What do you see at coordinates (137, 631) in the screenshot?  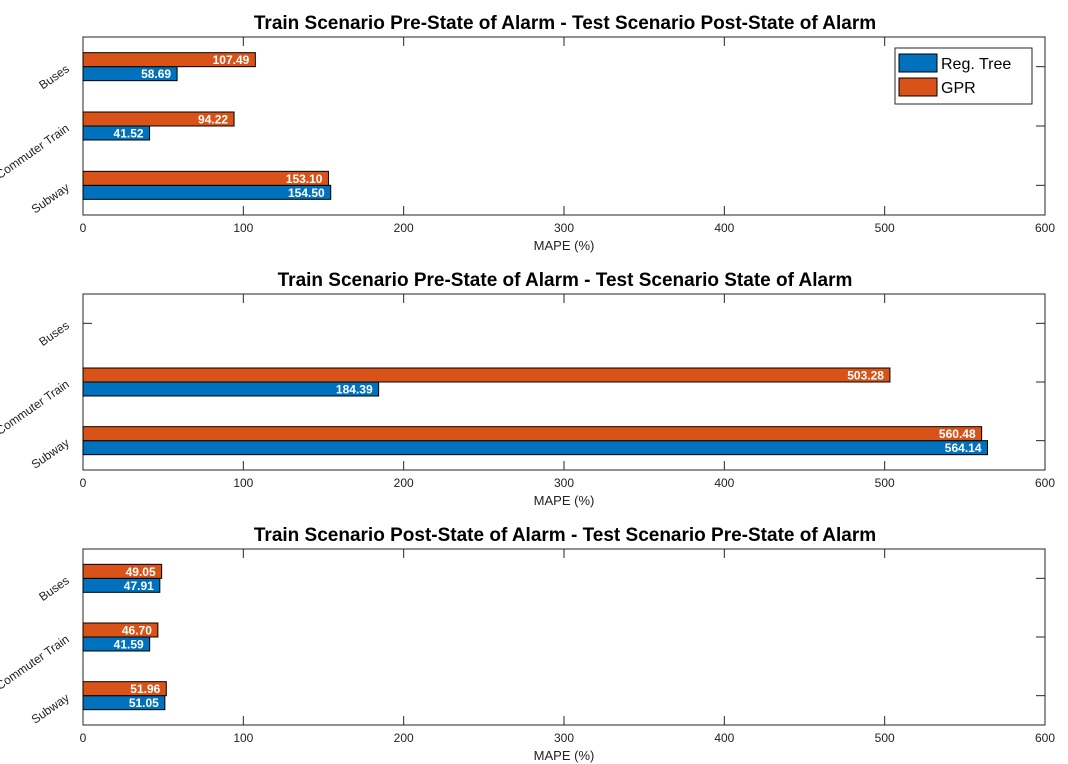 I see `data-label: 46.70` at bounding box center [137, 631].